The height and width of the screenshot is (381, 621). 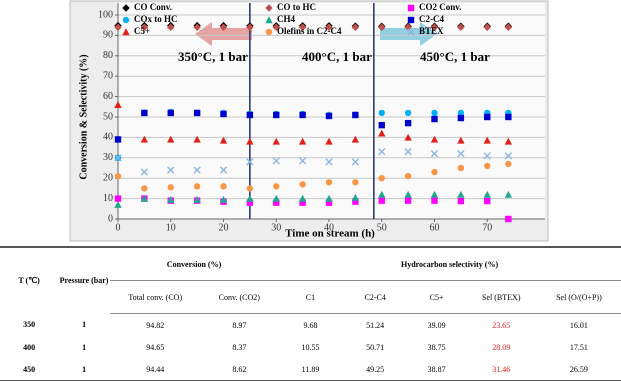 I want to click on region-label: 450°C, 1 bar, so click(x=455, y=56).